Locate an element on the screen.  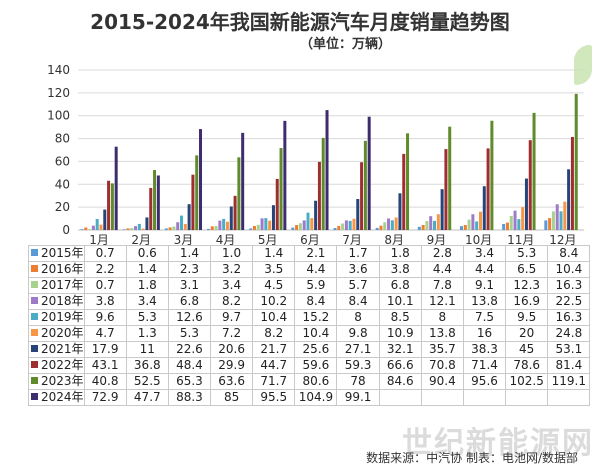
legend-key-icon is located at coordinates (34, 316).